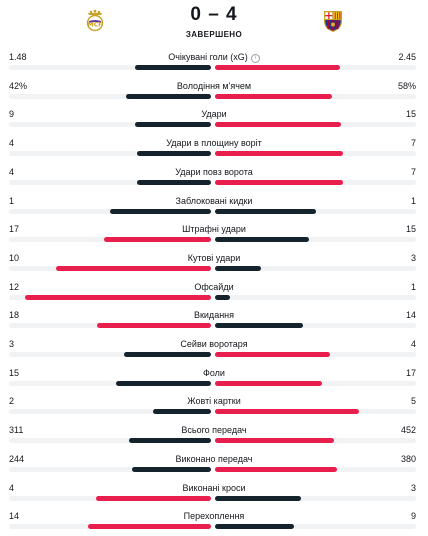 The image size is (428, 536). I want to click on stat-row: 42% Володіння м'ячем 58%, so click(214, 91).